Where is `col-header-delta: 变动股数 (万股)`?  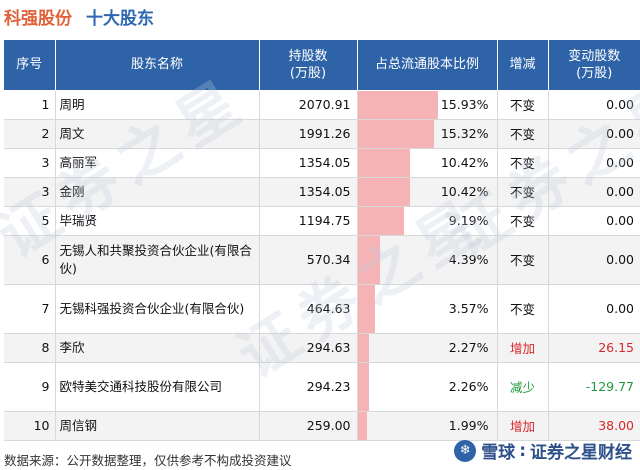 col-header-delta: 变动股数 (万股) is located at coordinates (594, 65).